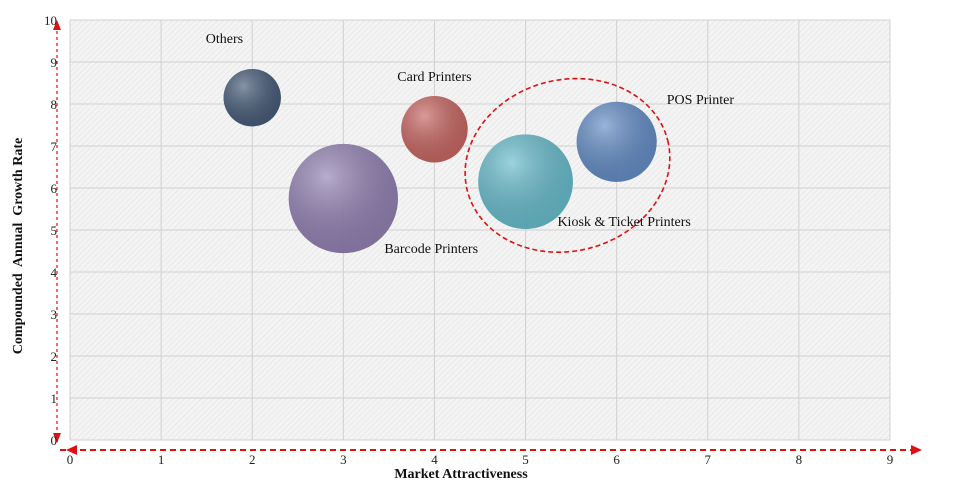  I want to click on y-tick-label: 9, so click(54, 62).